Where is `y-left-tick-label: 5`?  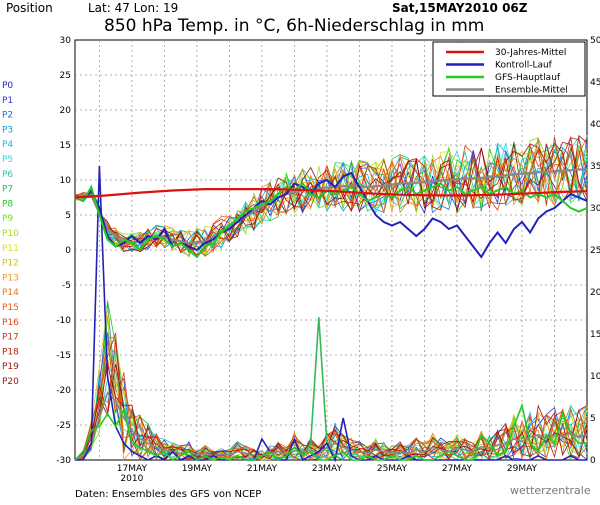 y-left-tick-label: 5 is located at coordinates (68, 216).